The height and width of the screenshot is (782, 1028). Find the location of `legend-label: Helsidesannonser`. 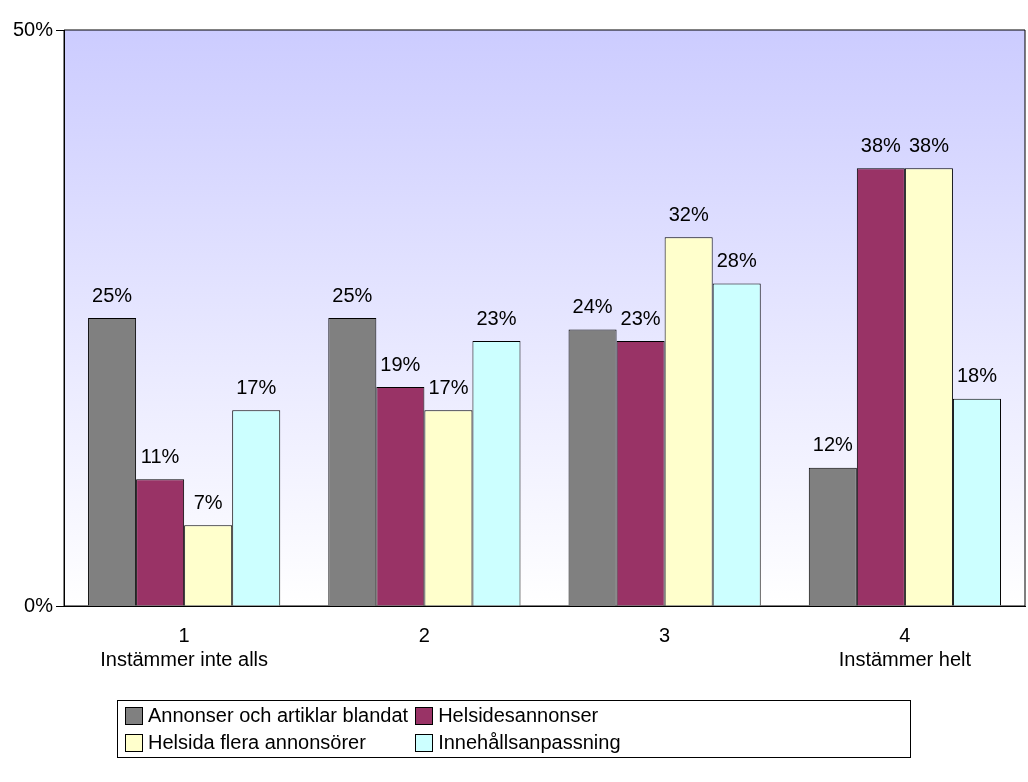

legend-label: Helsidesannonser is located at coordinates (518, 715).